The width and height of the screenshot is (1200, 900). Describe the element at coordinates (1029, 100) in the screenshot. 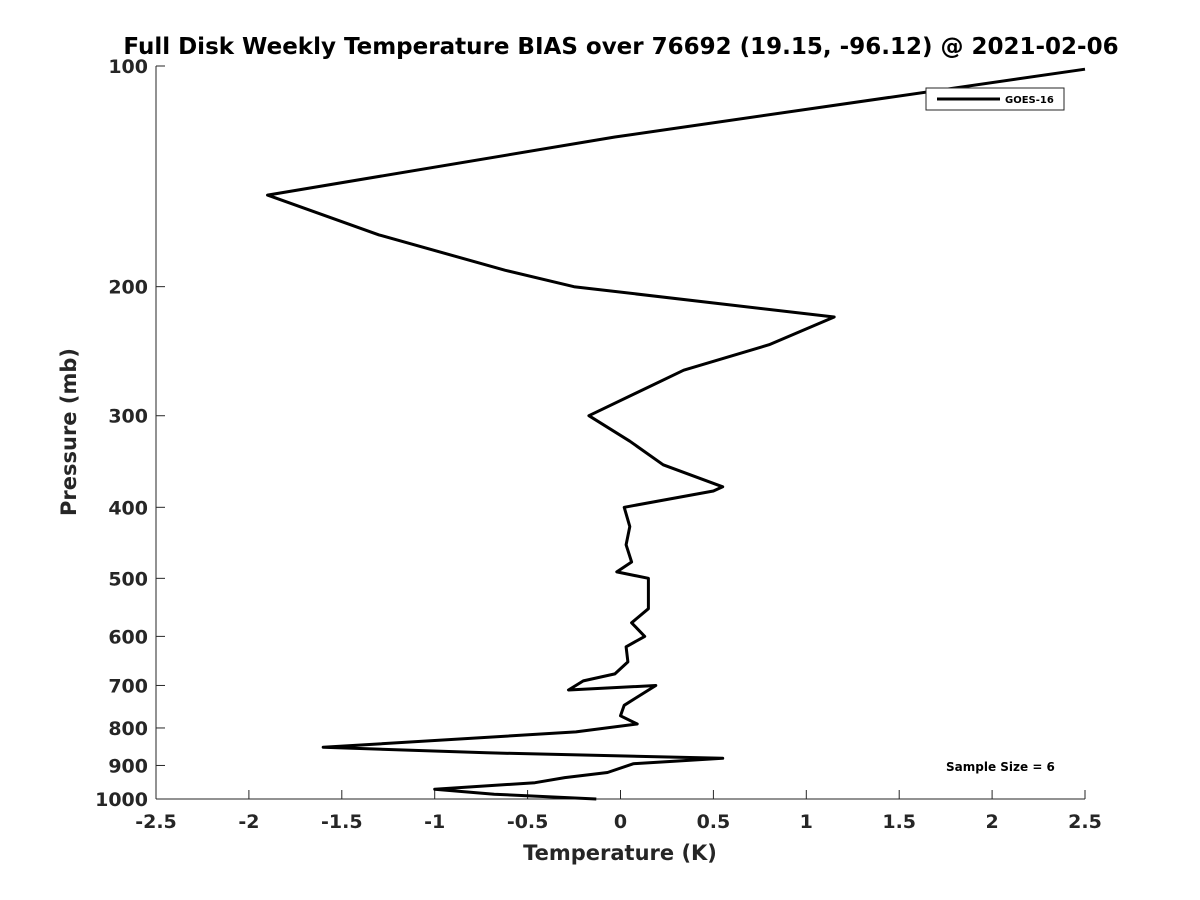

I see `legend-entry-goes-16: GOES-16` at that location.